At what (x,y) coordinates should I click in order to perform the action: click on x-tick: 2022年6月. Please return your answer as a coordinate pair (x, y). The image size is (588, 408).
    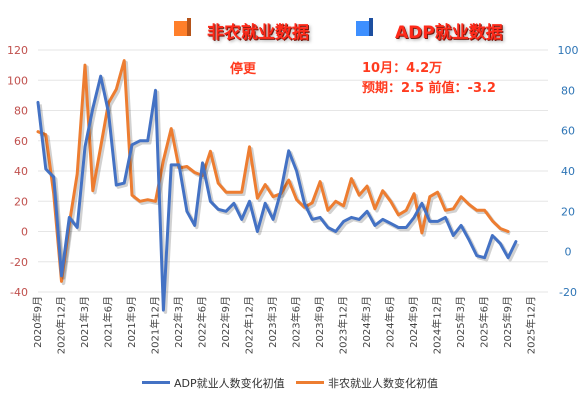
    Looking at the image, I should click on (202, 322).